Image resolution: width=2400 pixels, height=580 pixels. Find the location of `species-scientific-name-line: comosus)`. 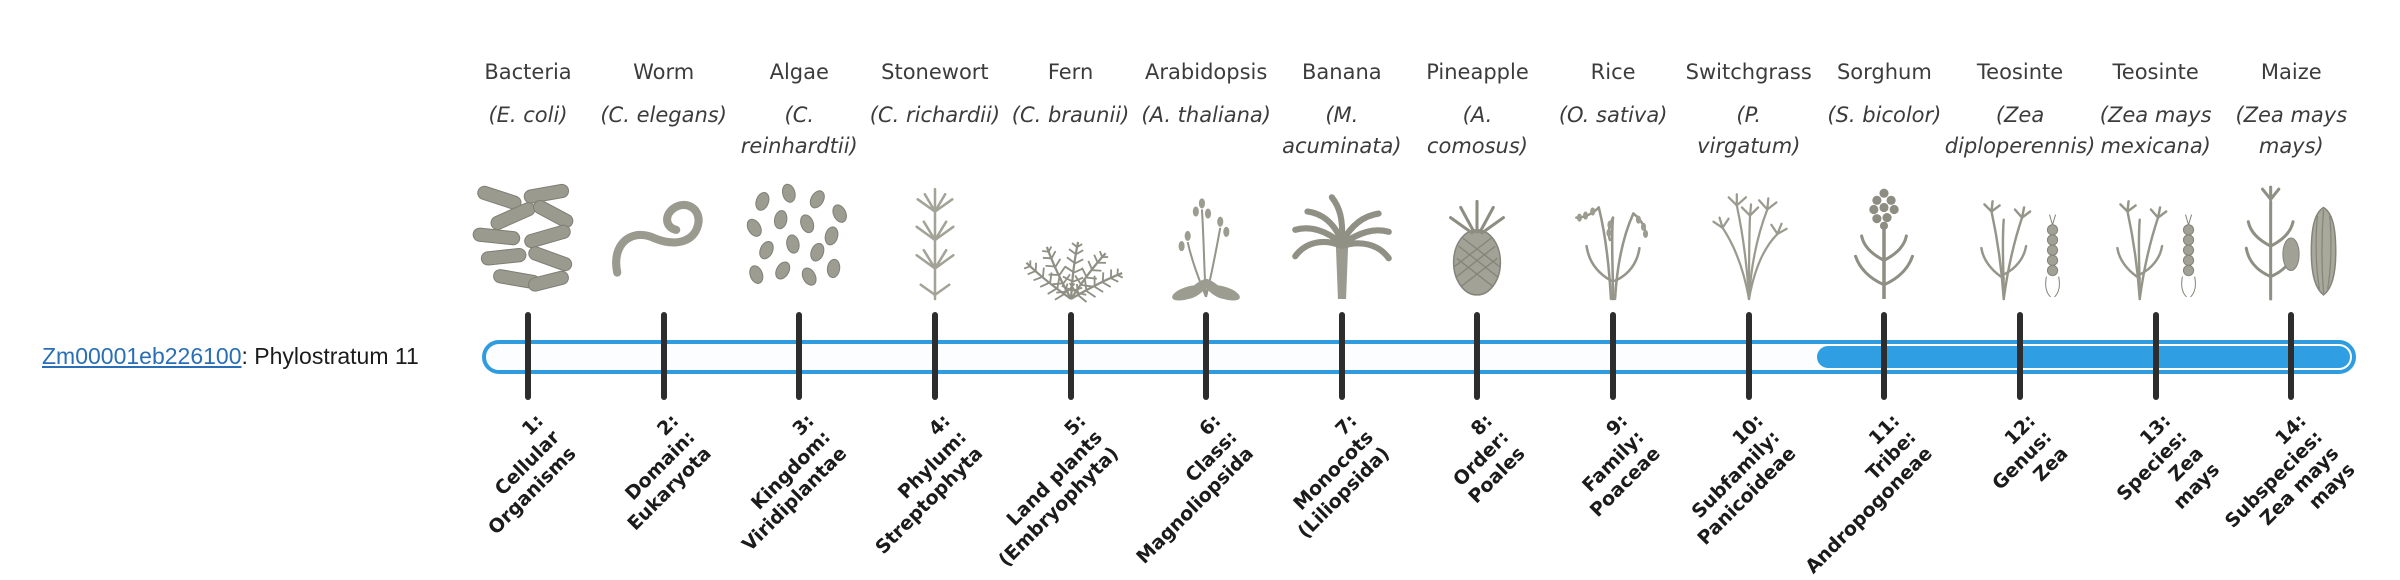

species-scientific-name-line: comosus) is located at coordinates (1477, 146).